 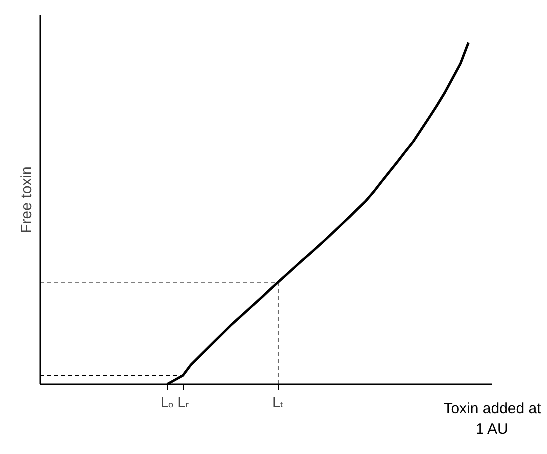 I want to click on y-axis-title: Free toxin, so click(x=27, y=200).